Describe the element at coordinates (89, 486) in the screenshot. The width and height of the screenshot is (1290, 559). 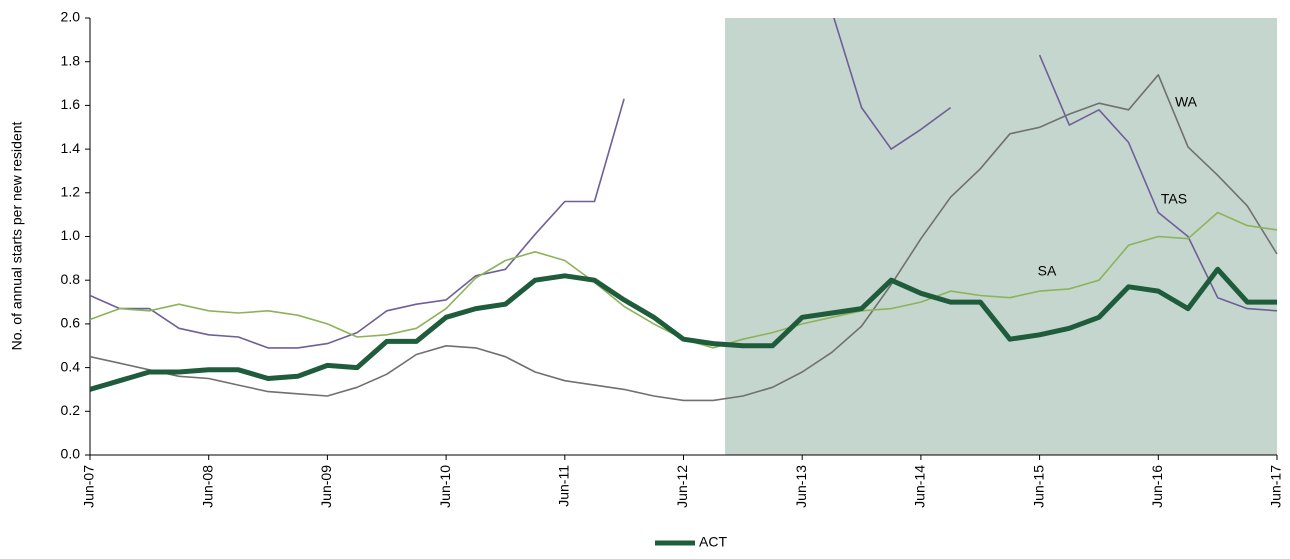
I see `x-tick-label: Jun-07` at that location.